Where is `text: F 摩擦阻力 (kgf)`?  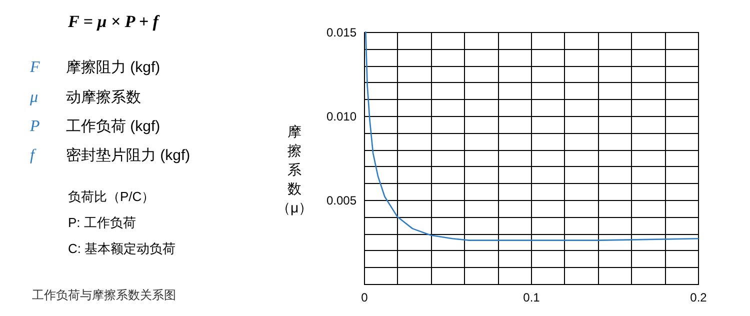
text: F 摩擦阻力 (kgf) is located at coordinates (95, 67).